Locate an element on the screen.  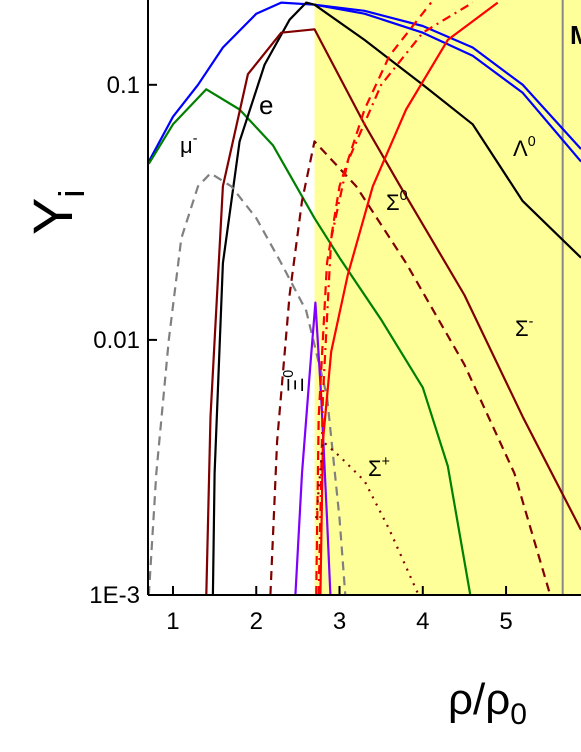
curve-label-text: Ξ is located at coordinates (295, 385).